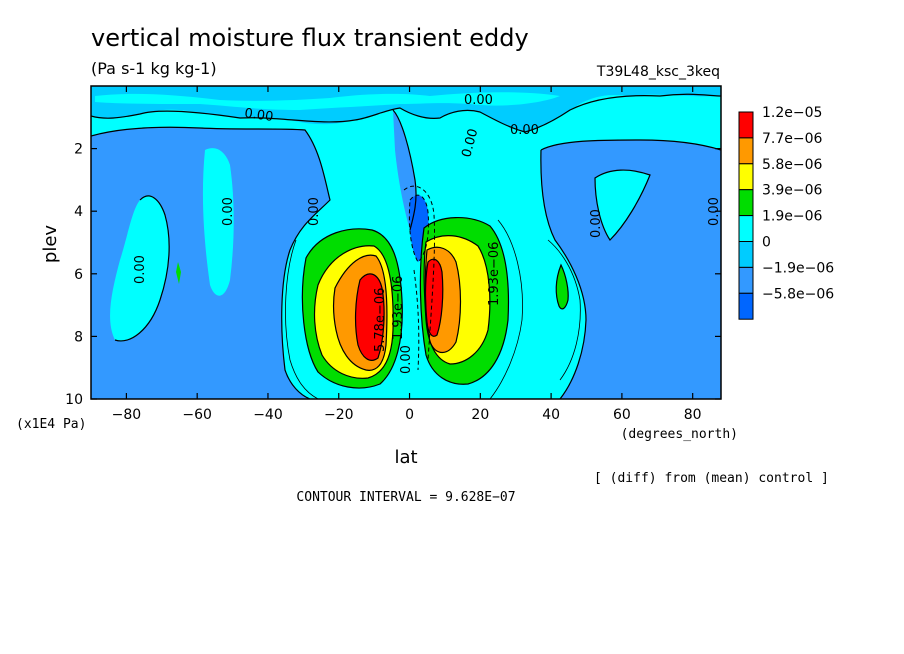 The height and width of the screenshot is (654, 904). I want to click on colorbar-label: 5.8e−06, so click(792, 165).